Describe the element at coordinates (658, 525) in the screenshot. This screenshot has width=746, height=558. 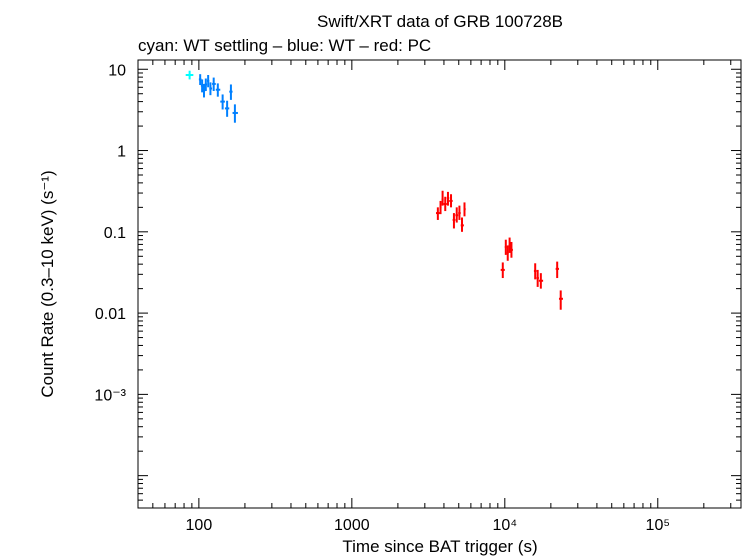
I see `x-tick-label: 10⁵` at that location.